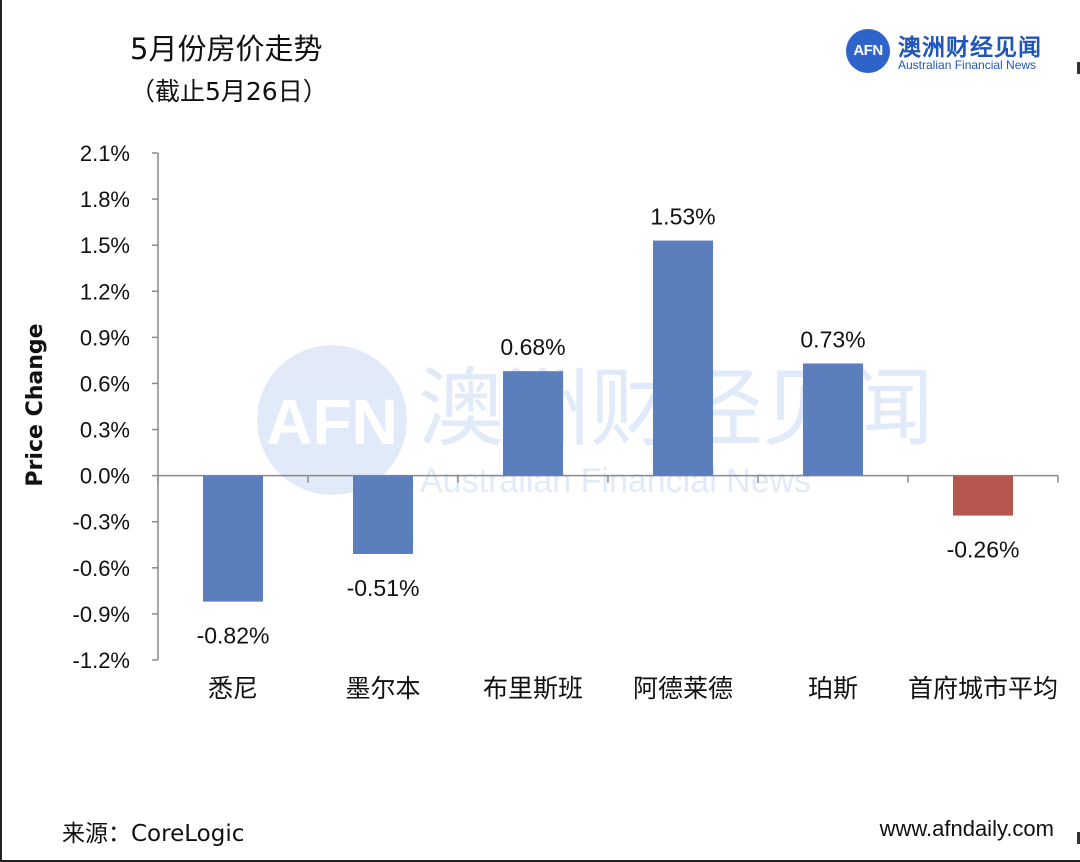 This screenshot has width=1080, height=862. I want to click on category-label: 布里斯班, so click(533, 688).